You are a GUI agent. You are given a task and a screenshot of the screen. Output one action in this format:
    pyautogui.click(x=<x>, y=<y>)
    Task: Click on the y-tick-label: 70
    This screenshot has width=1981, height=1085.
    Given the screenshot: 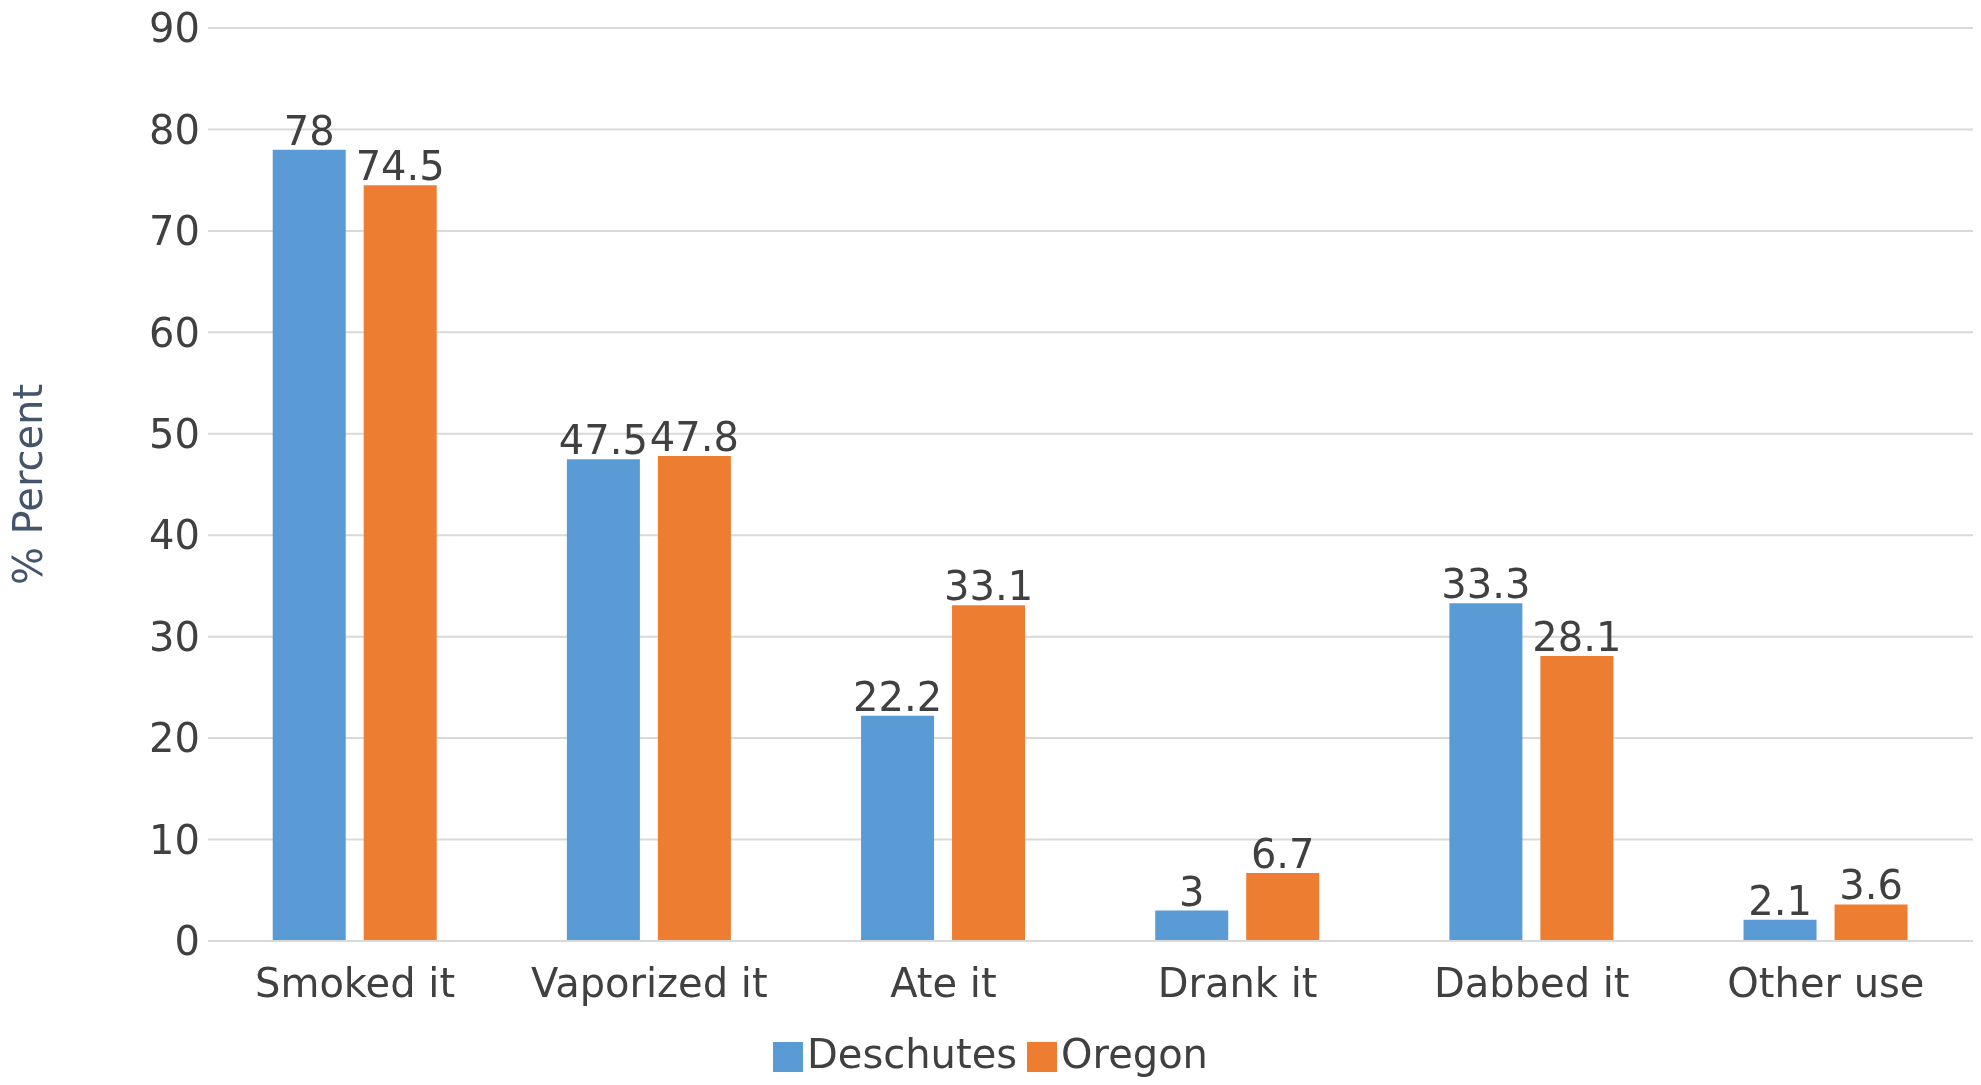 What is the action you would take?
    pyautogui.click(x=174, y=231)
    